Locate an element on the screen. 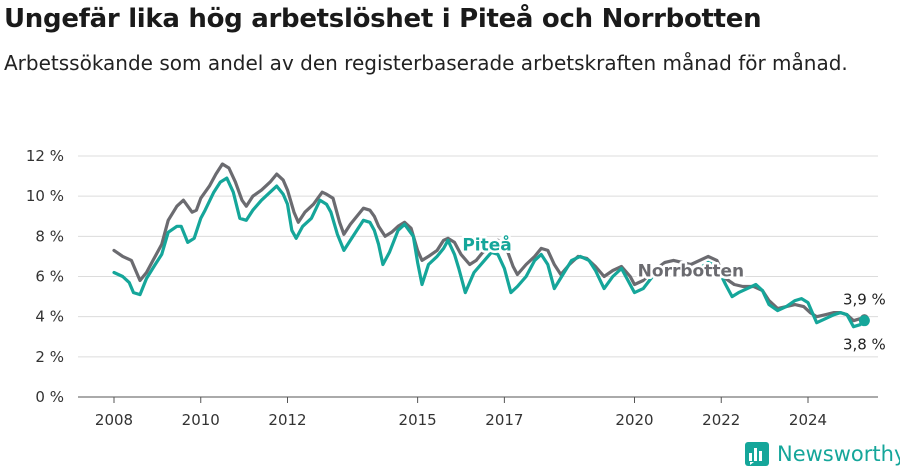  end-label-norrbotten: 3,9 % is located at coordinates (864, 300).